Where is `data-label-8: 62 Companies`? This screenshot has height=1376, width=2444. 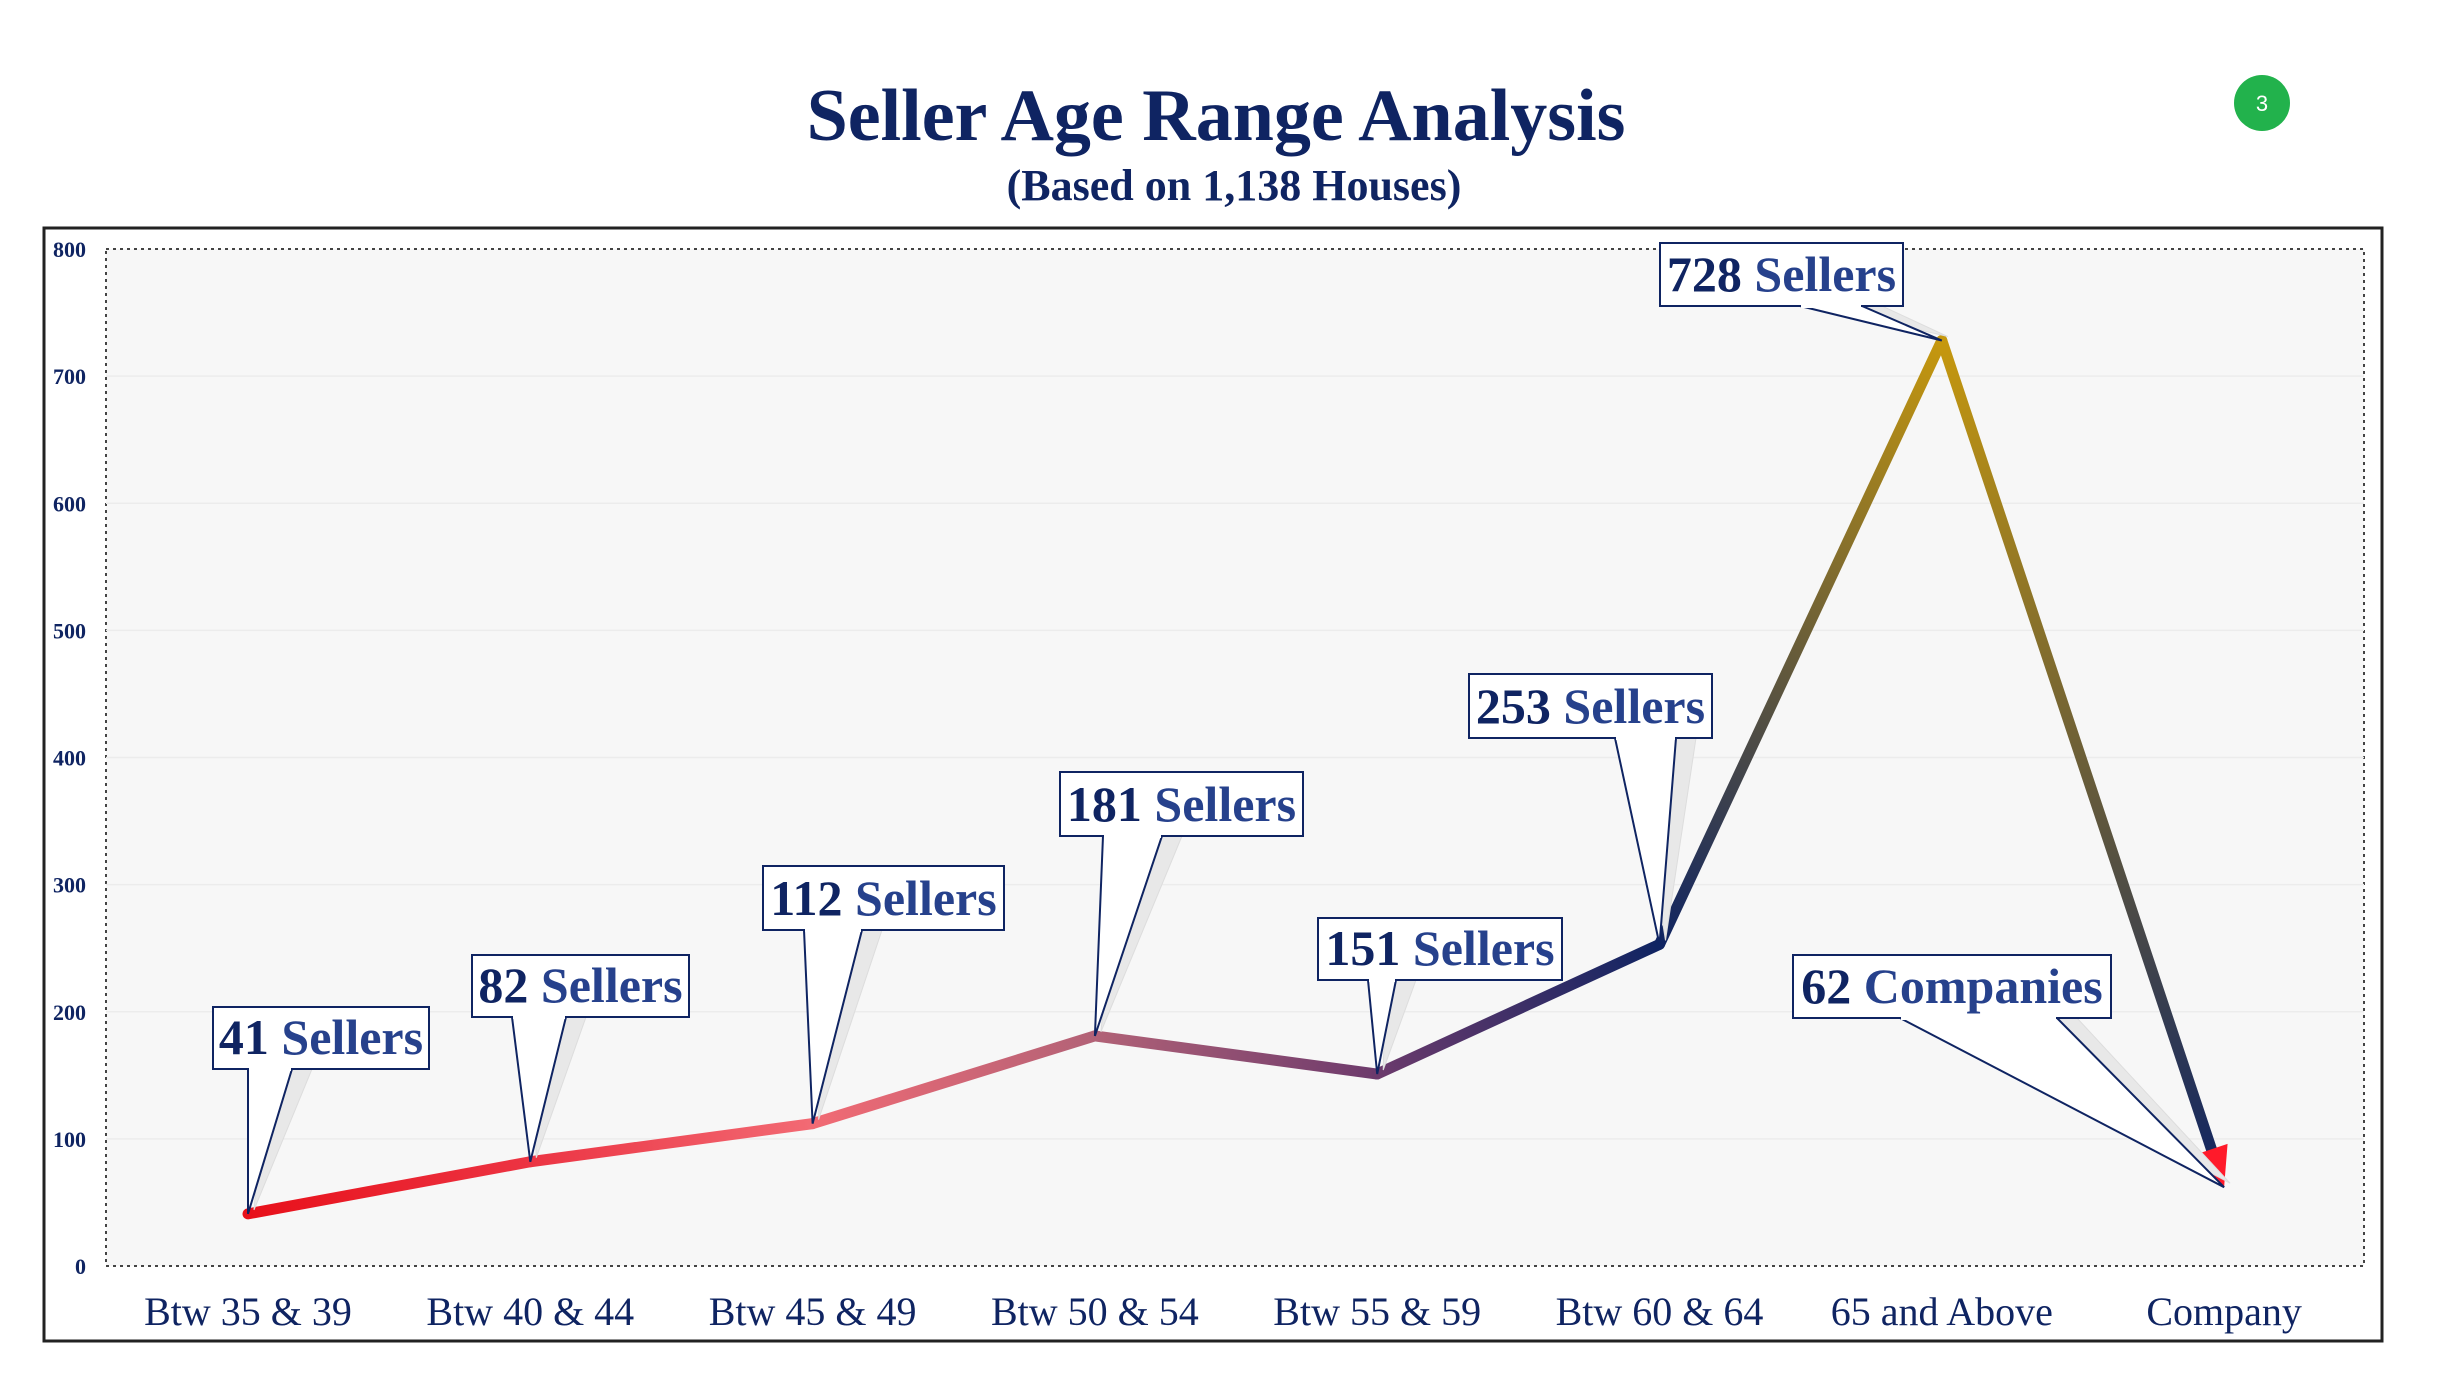
data-label-8: 62 Companies is located at coordinates (2011, 1071).